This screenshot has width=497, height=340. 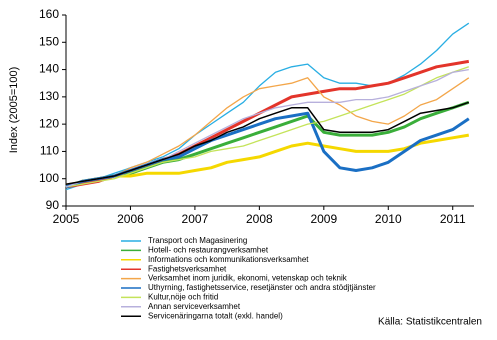 What do you see at coordinates (187, 268) in the screenshot?
I see `legend-label: Fastighetsverksamhet` at bounding box center [187, 268].